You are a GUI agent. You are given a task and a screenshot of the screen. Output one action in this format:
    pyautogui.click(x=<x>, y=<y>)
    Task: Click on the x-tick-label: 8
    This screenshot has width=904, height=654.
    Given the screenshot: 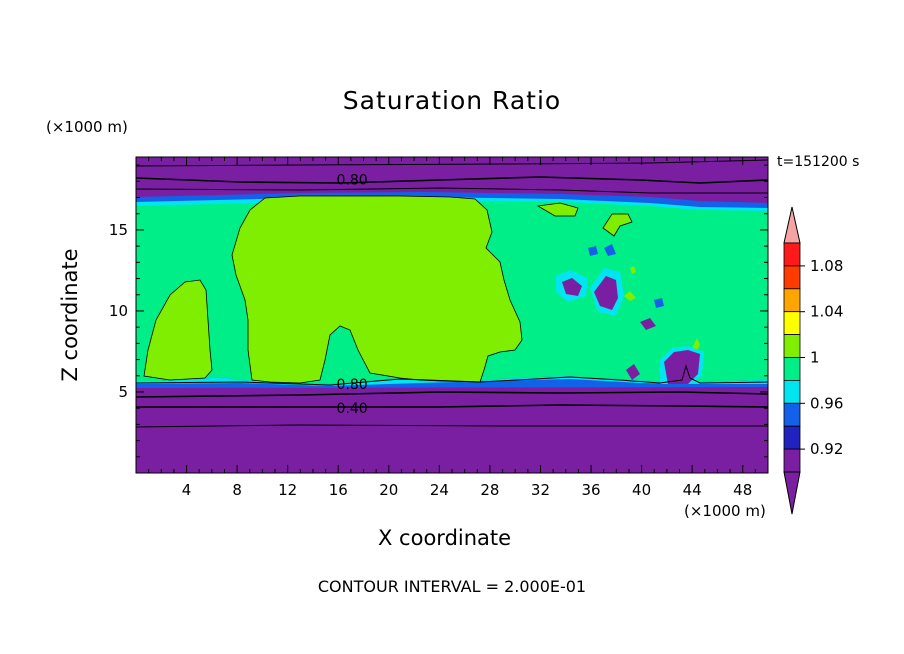 What is the action you would take?
    pyautogui.click(x=237, y=490)
    